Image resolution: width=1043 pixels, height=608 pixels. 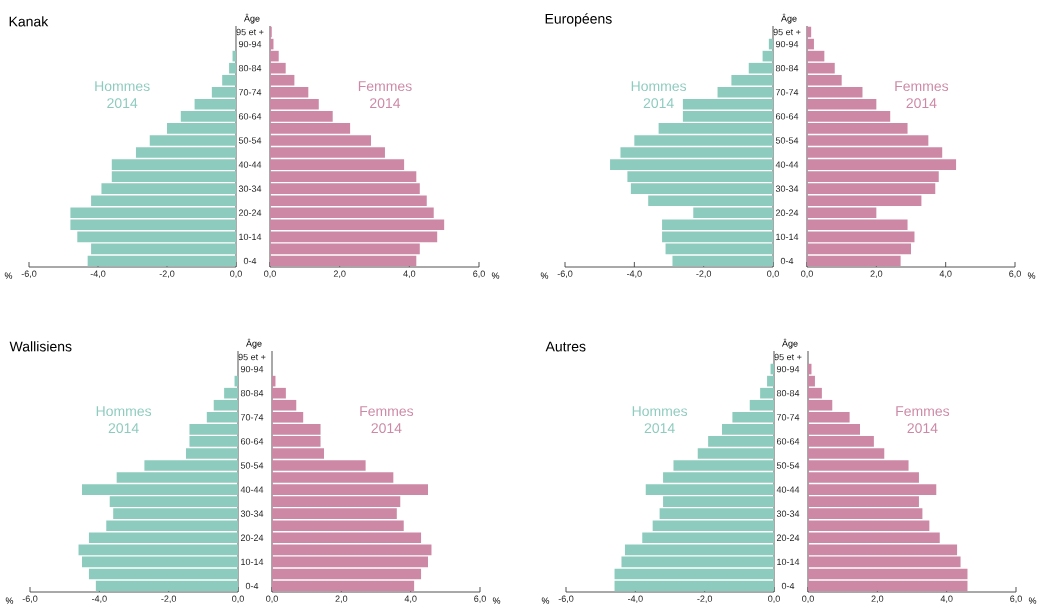 I want to click on chart-title: Kanak, so click(x=29, y=21).